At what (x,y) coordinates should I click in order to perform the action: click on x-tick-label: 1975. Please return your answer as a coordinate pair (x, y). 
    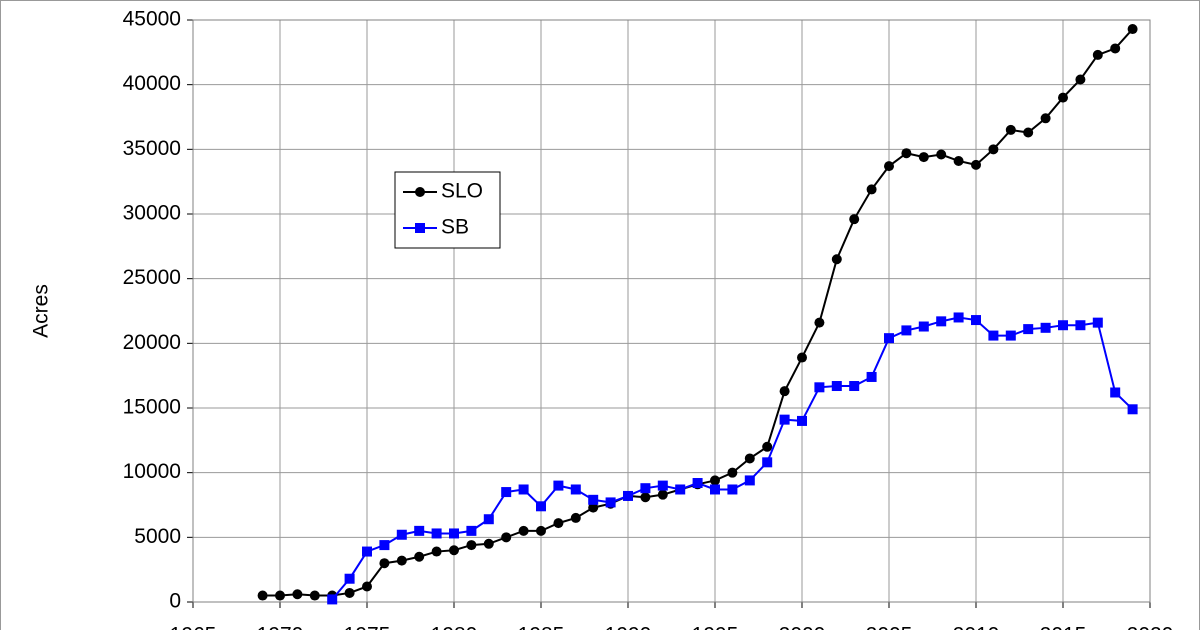
    Looking at the image, I should click on (367, 627).